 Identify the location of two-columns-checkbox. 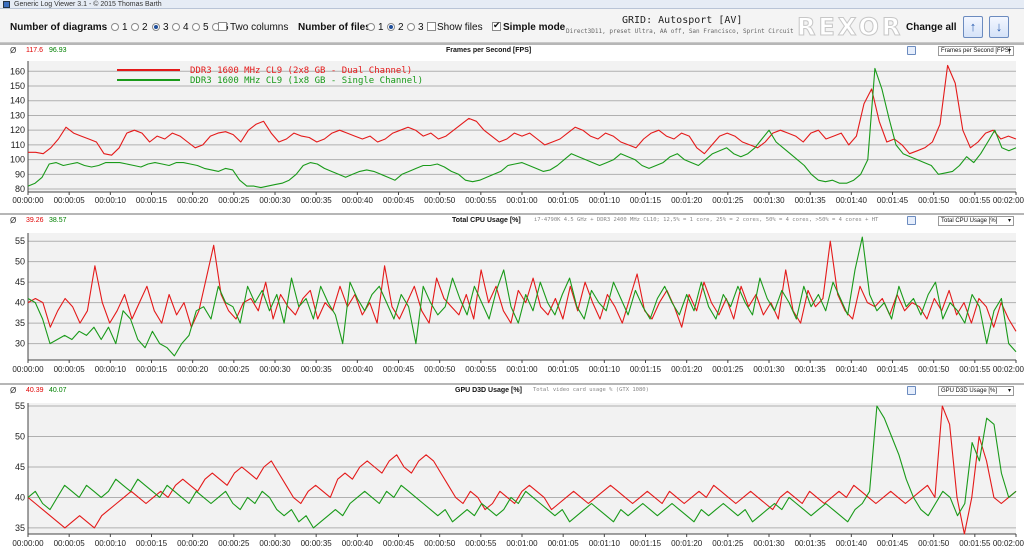
(222, 26).